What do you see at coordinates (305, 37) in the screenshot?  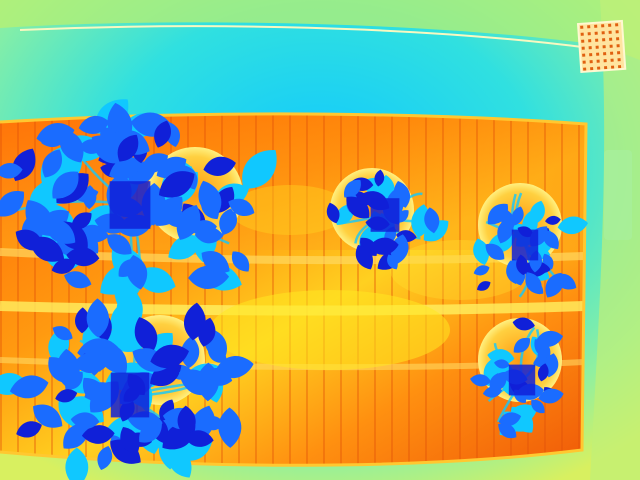 I see `wall-line` at bounding box center [305, 37].